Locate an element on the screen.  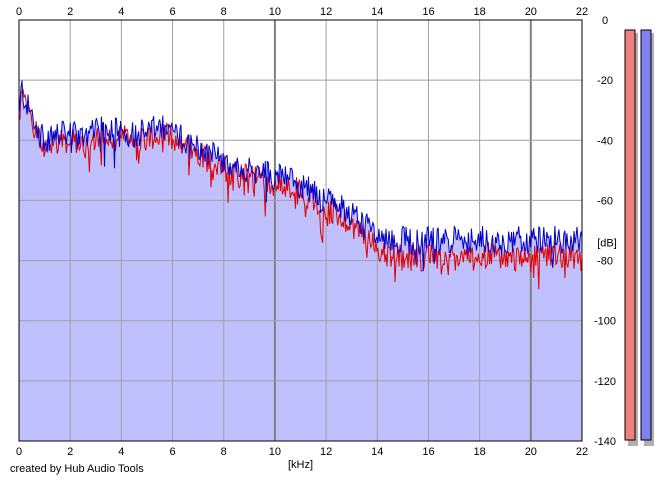
y-tick-label: -20 is located at coordinates (605, 81).